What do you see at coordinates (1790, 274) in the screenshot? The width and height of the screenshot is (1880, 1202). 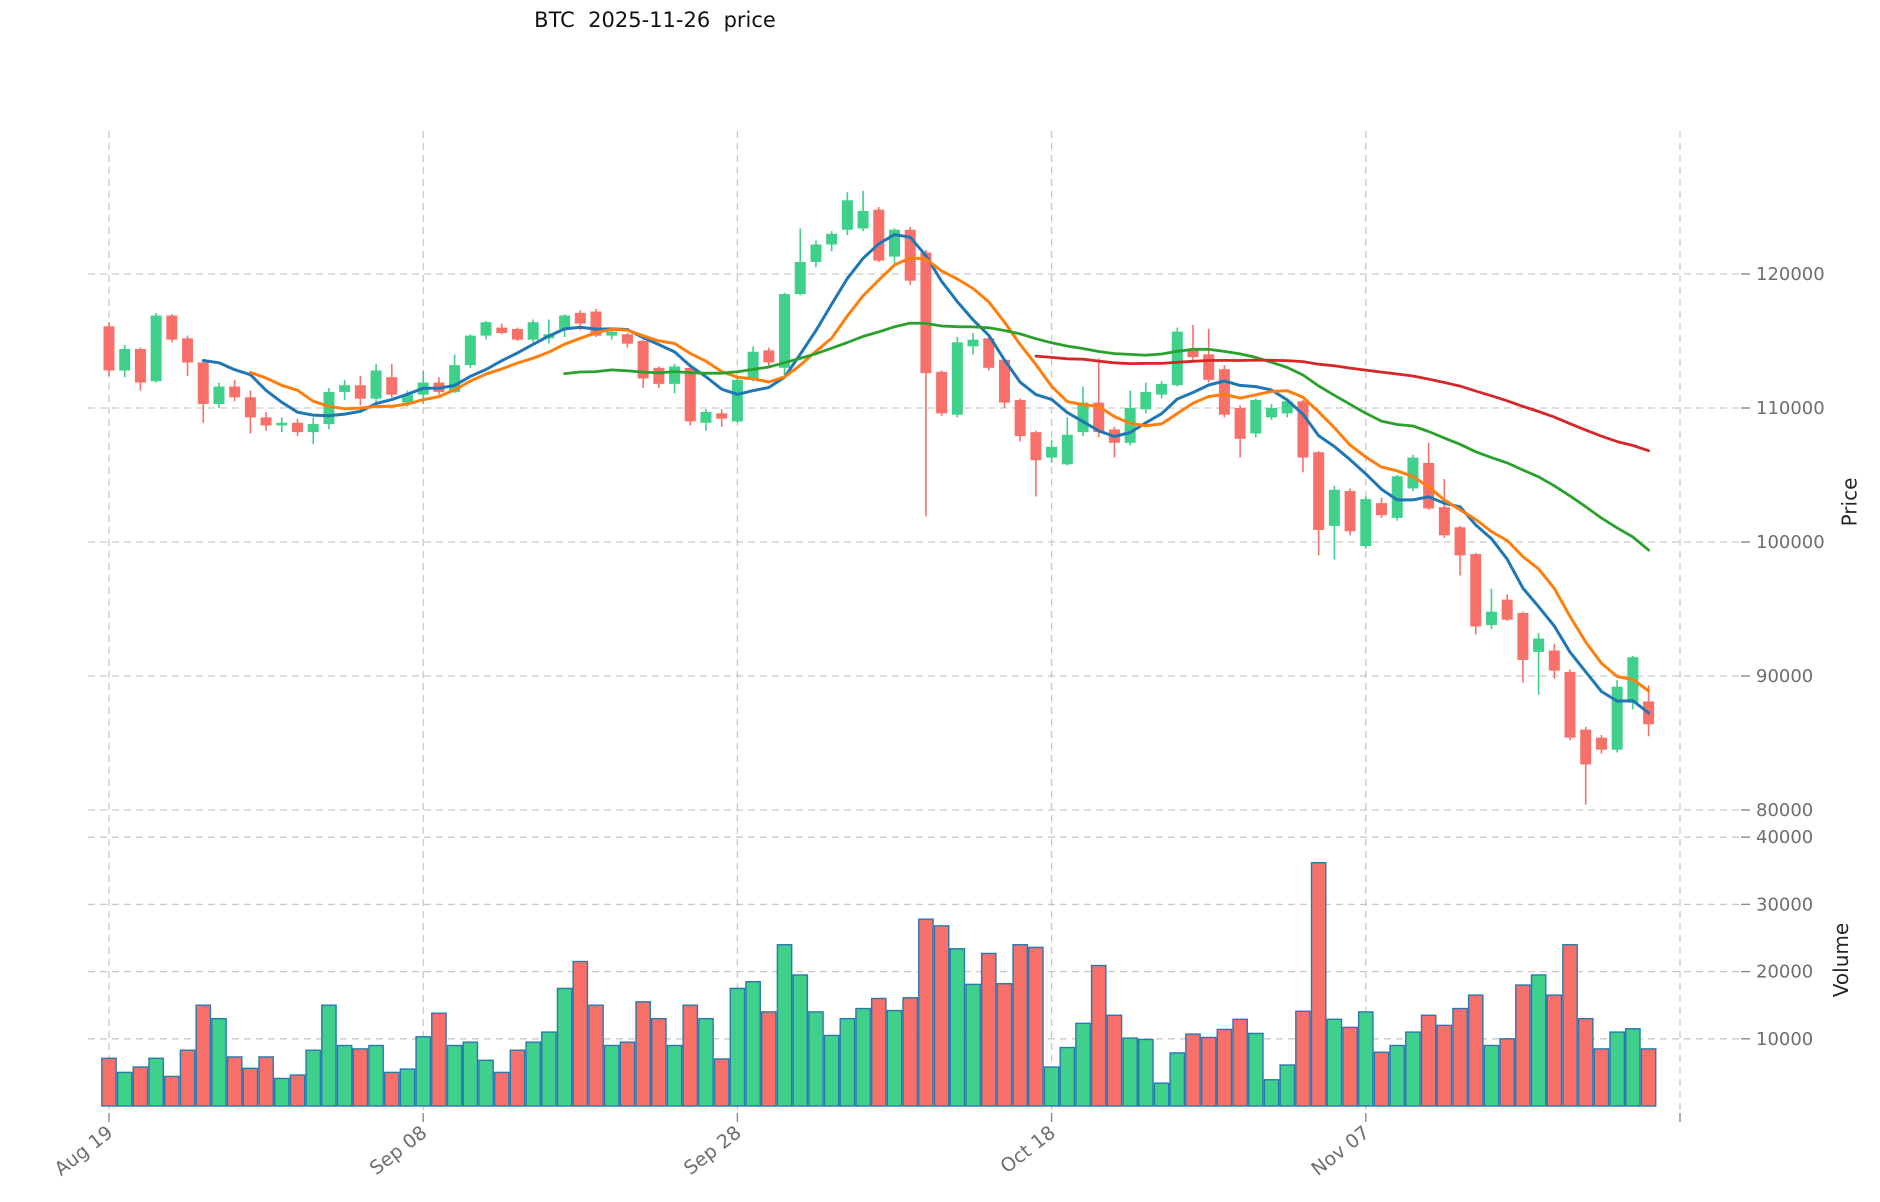 I see `price-tick-label: 120000` at bounding box center [1790, 274].